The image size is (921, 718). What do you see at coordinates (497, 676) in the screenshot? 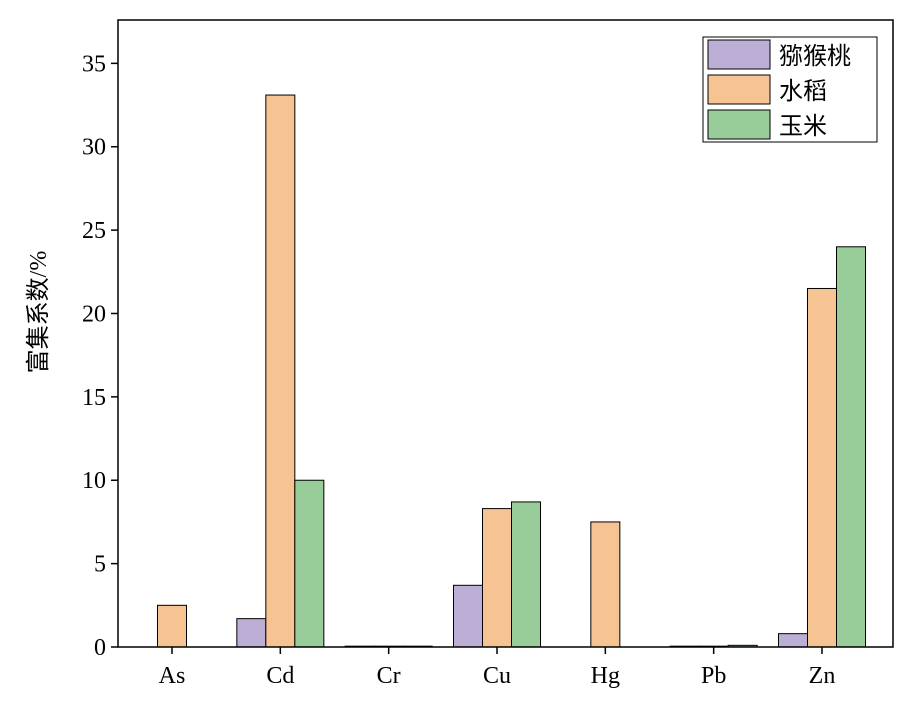
I see `x-tick-label: Cu` at bounding box center [497, 676].